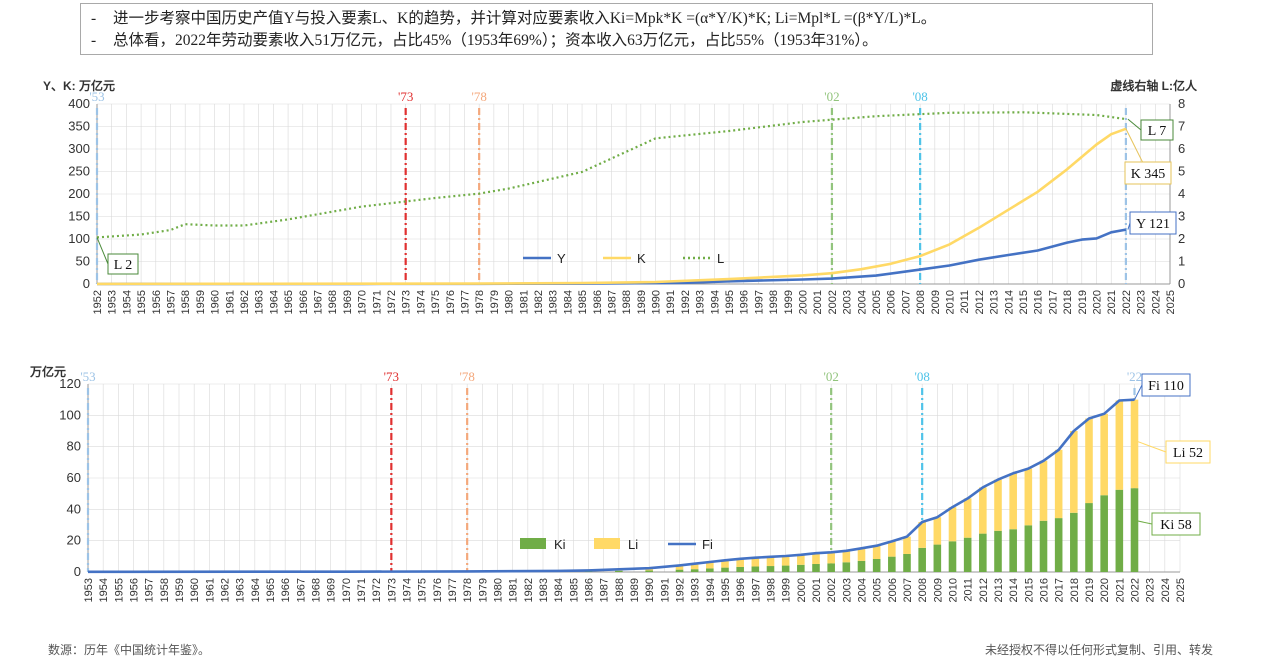 This screenshot has height=667, width=1275. I want to click on x-tick-label: 1985, so click(574, 590).